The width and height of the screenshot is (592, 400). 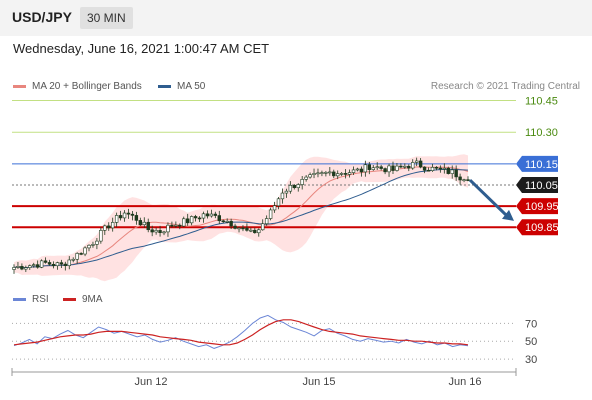 I want to click on level-price-label: 109.85, so click(x=537, y=227).